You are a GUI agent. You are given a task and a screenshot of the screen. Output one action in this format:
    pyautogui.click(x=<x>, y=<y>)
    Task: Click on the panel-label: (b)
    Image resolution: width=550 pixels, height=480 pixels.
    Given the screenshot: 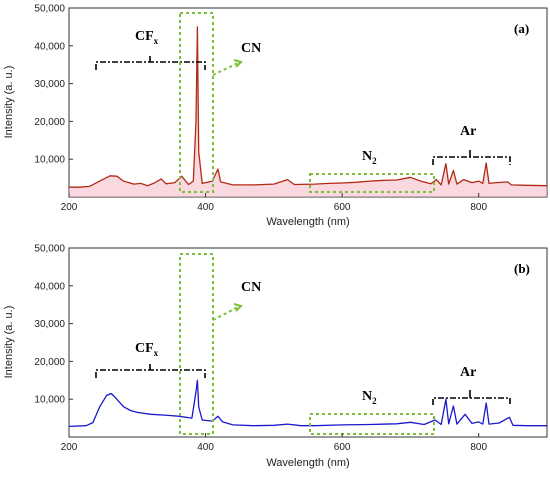 What is the action you would take?
    pyautogui.click(x=522, y=268)
    